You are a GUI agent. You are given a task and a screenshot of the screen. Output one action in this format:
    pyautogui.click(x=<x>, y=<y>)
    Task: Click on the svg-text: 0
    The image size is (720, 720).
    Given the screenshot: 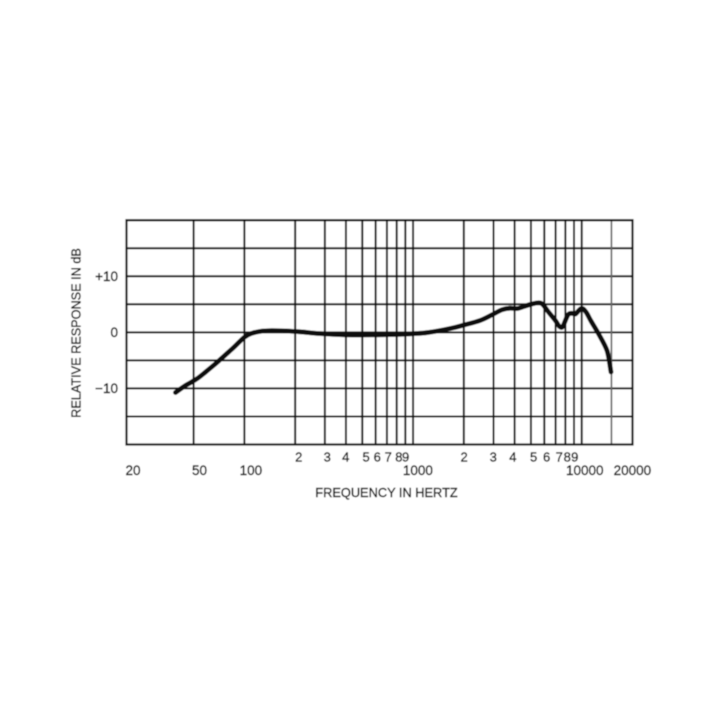 What is the action you would take?
    pyautogui.click(x=114, y=332)
    